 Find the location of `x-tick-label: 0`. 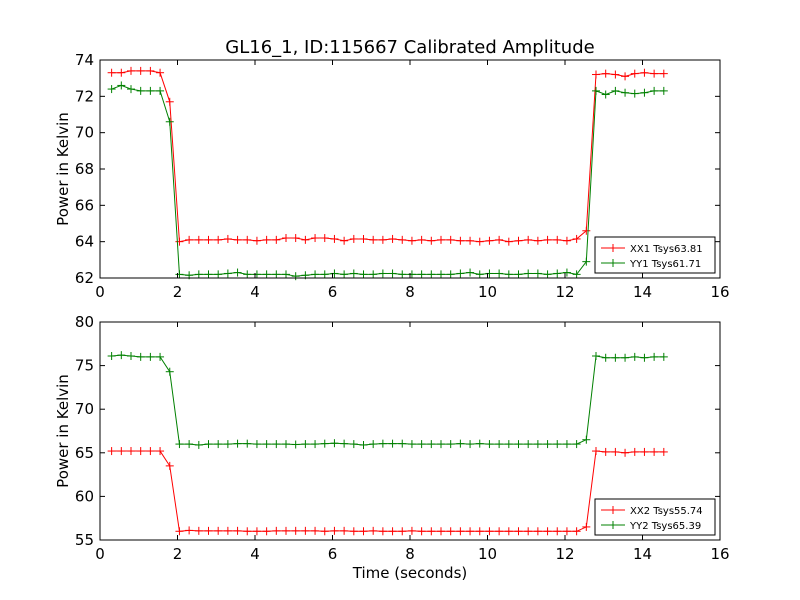

x-tick-label: 0 is located at coordinates (100, 554).